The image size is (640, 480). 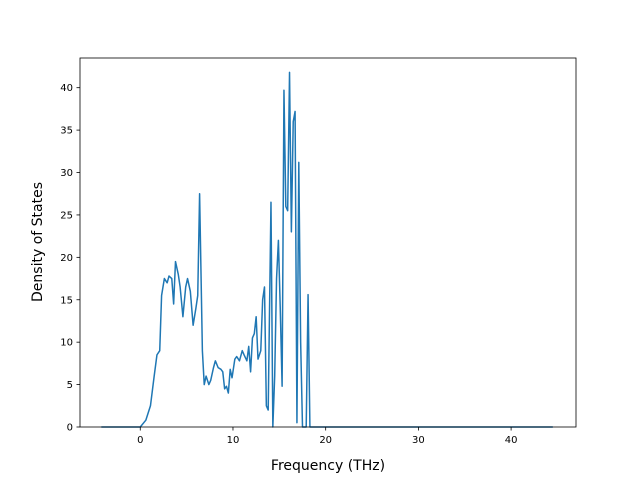 What do you see at coordinates (66, 131) in the screenshot?
I see `y-tick-label: 35` at bounding box center [66, 131].